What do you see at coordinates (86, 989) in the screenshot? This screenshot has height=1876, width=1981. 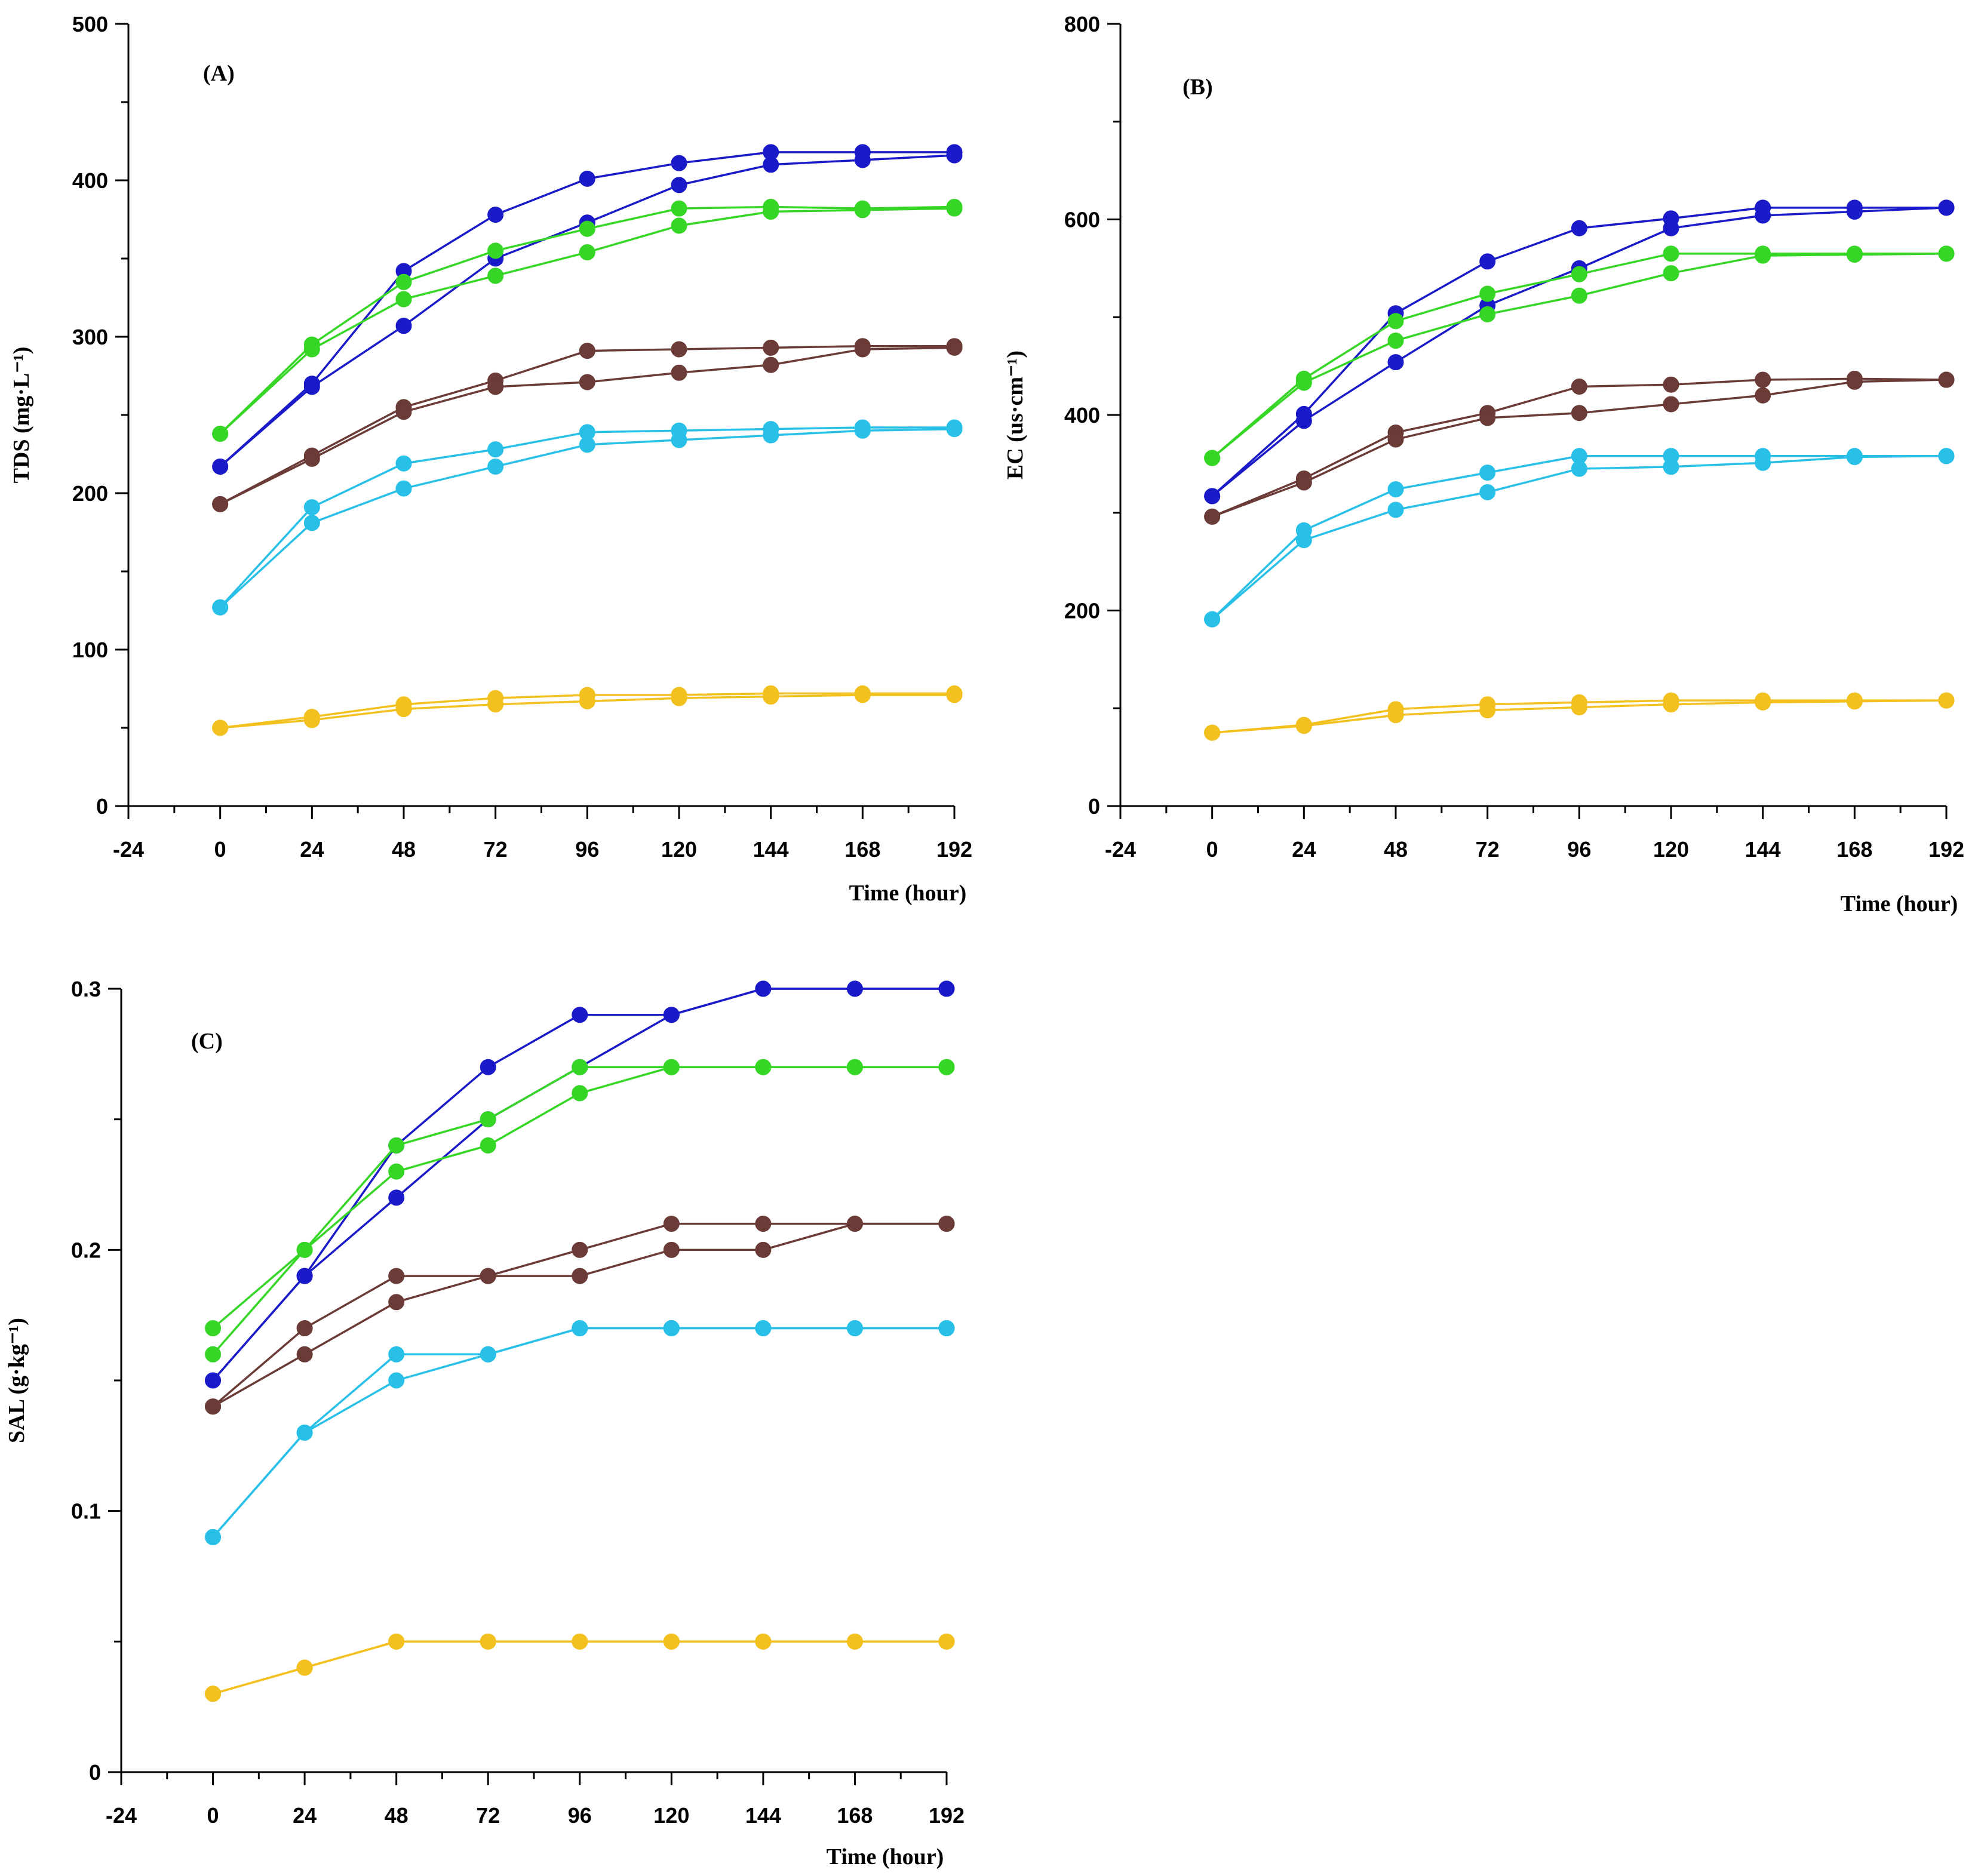 I see `y-tick-label: 0.3` at bounding box center [86, 989].